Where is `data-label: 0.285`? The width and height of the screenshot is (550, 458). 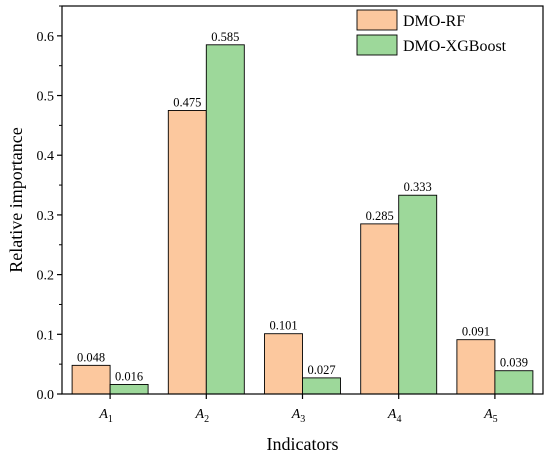
data-label: 0.285 is located at coordinates (380, 216).